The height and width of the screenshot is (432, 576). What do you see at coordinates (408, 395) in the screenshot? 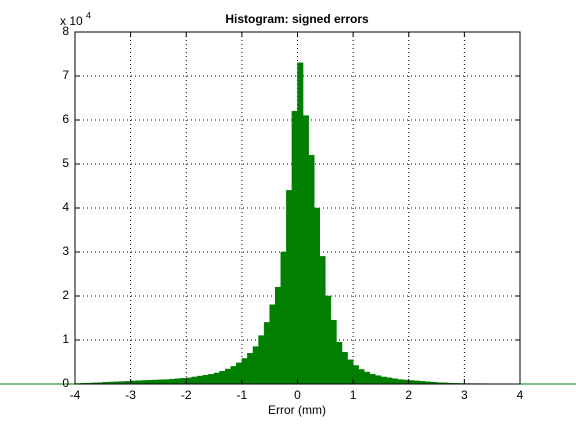
I see `x-tick-label: 2` at bounding box center [408, 395].